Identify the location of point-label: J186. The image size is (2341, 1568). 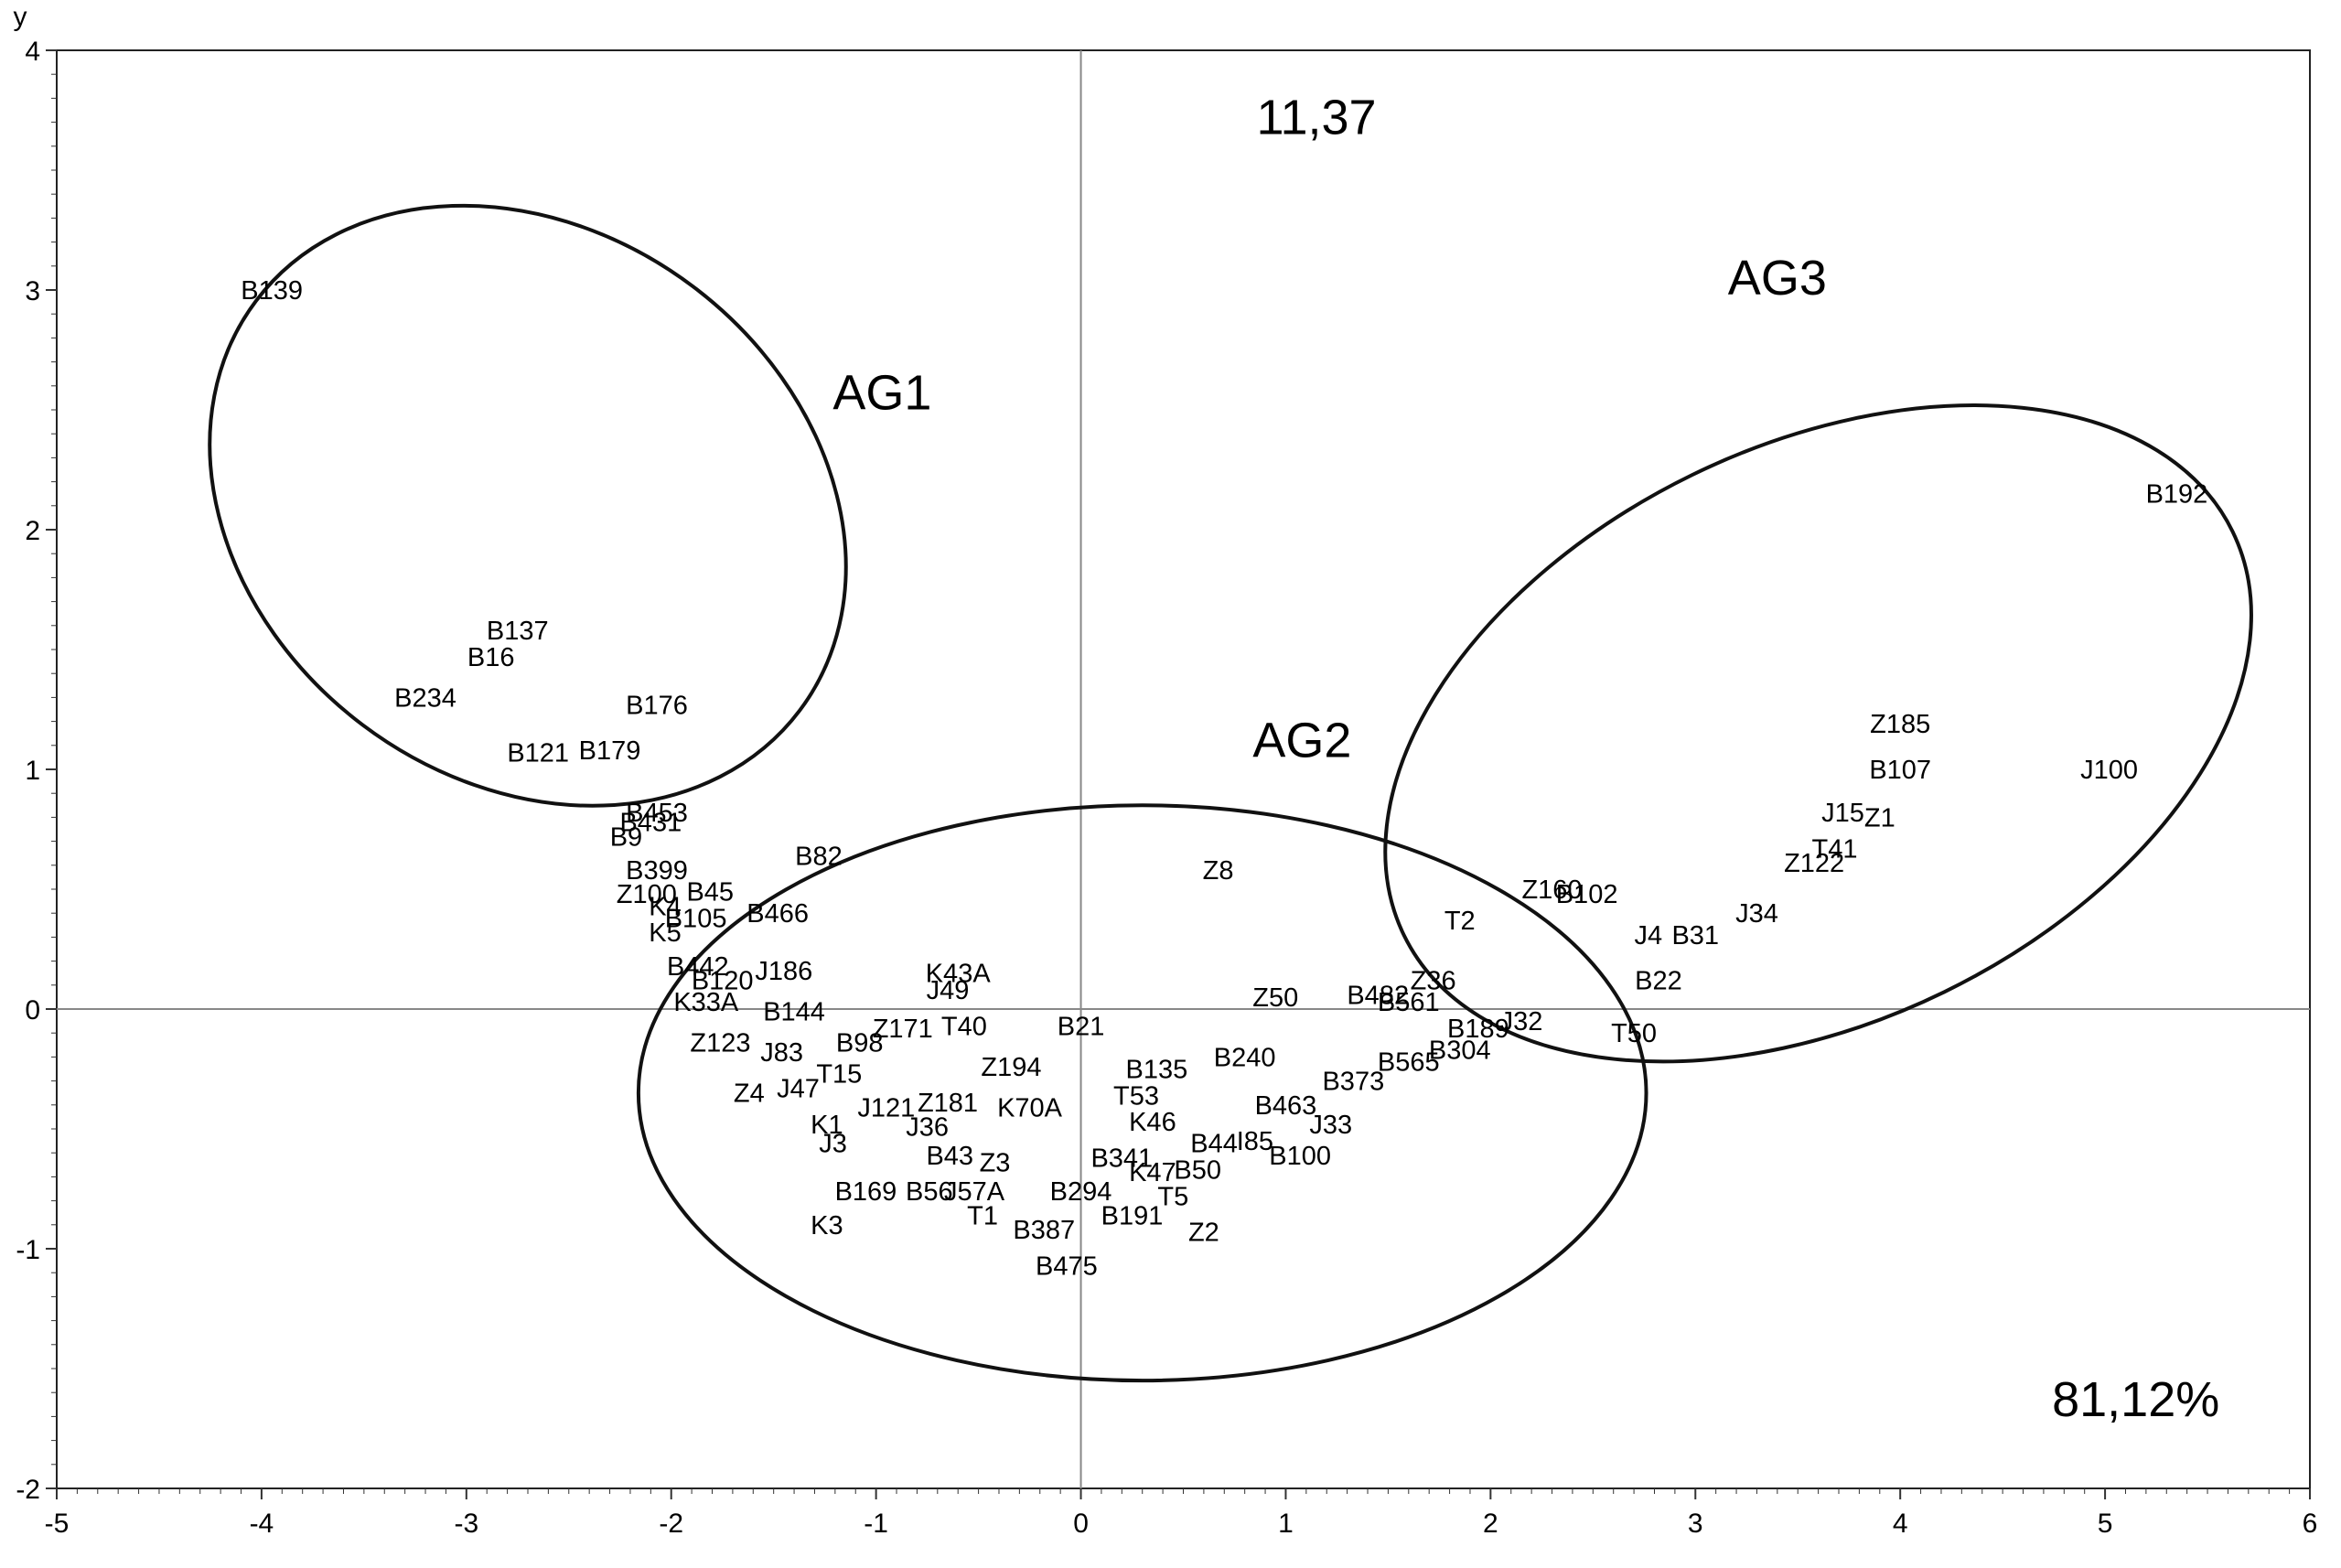
(783, 971).